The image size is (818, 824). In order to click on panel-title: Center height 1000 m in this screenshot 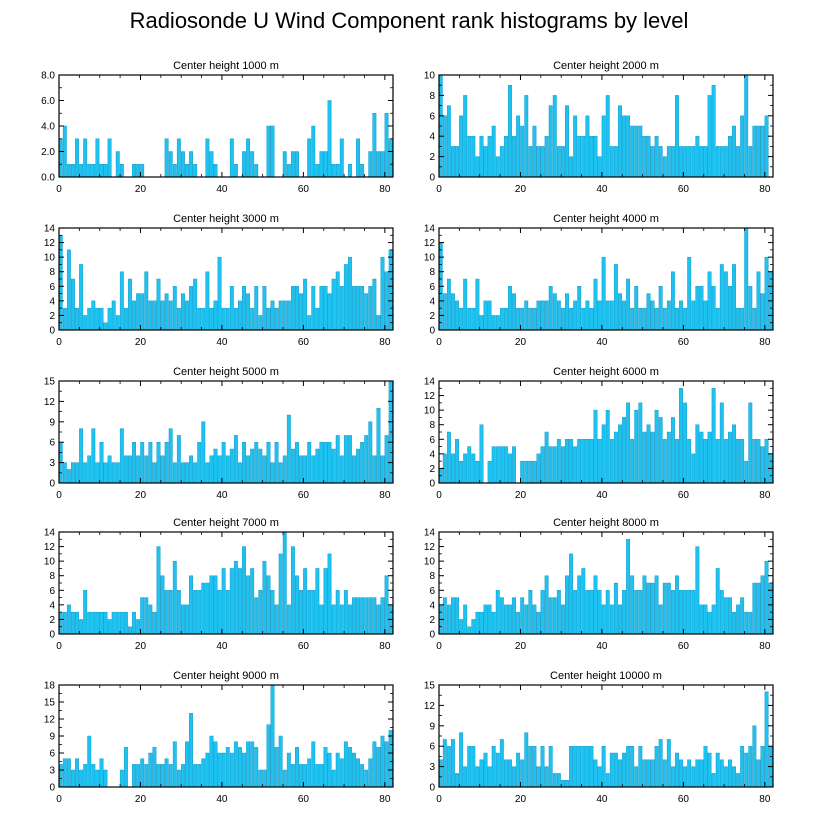, I will do `click(226, 66)`.